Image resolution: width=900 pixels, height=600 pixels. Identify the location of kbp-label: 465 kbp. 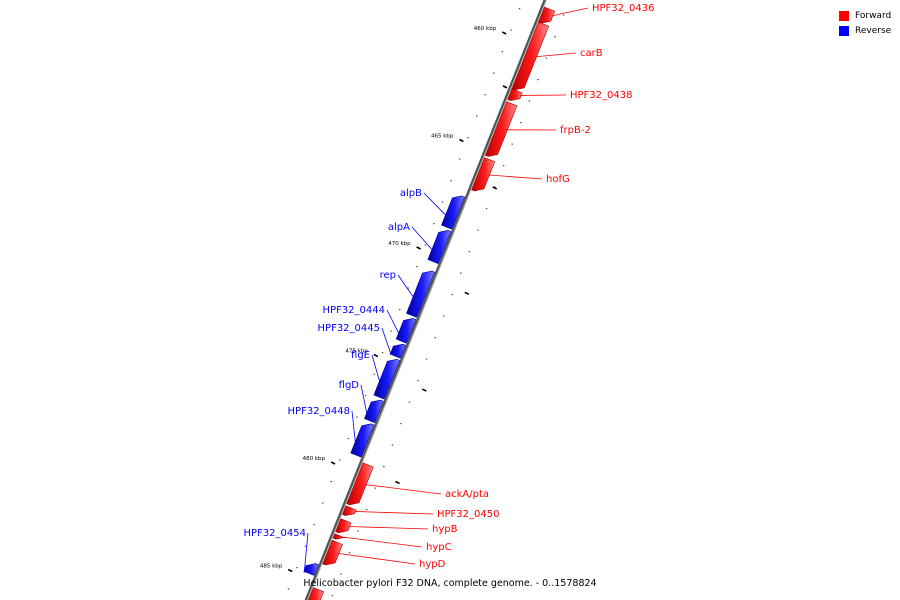
(442, 137).